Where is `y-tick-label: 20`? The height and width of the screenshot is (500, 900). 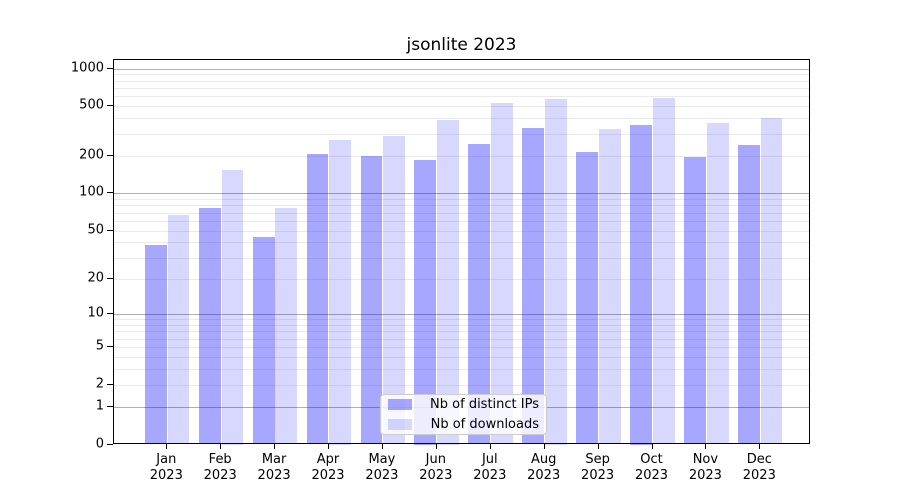
y-tick-label: 20 is located at coordinates (95, 278).